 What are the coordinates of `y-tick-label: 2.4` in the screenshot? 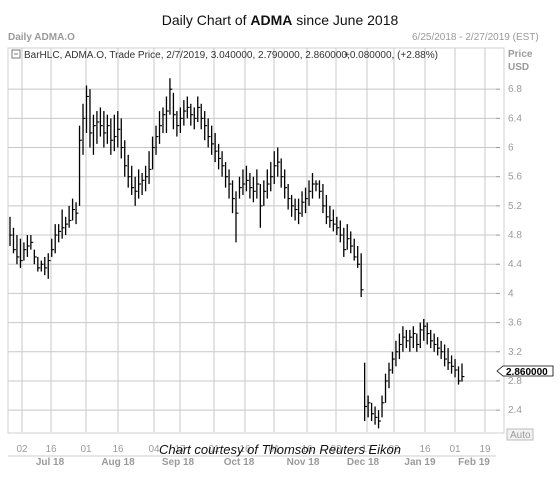 It's located at (515, 410).